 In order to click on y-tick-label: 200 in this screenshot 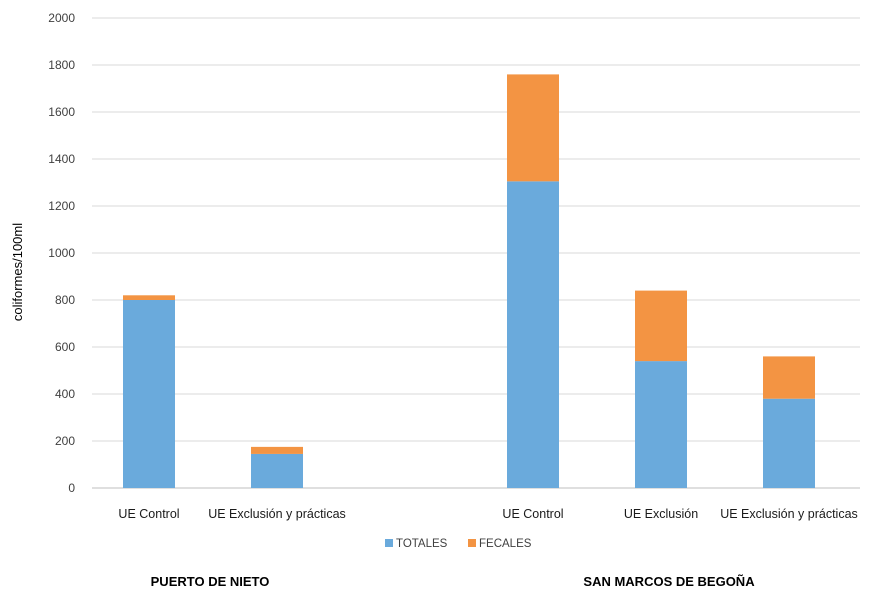, I will do `click(65, 441)`.